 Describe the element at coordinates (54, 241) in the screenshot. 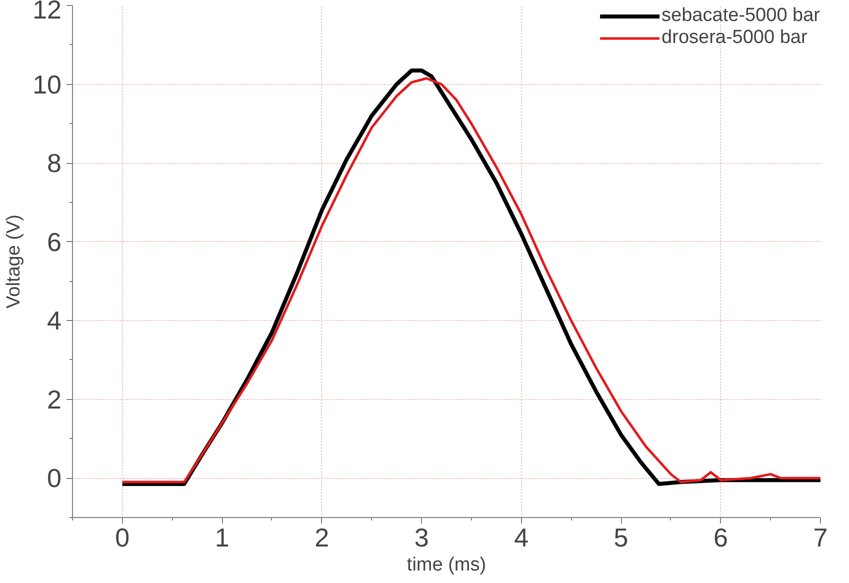

I see `y-tick-label: 6` at that location.